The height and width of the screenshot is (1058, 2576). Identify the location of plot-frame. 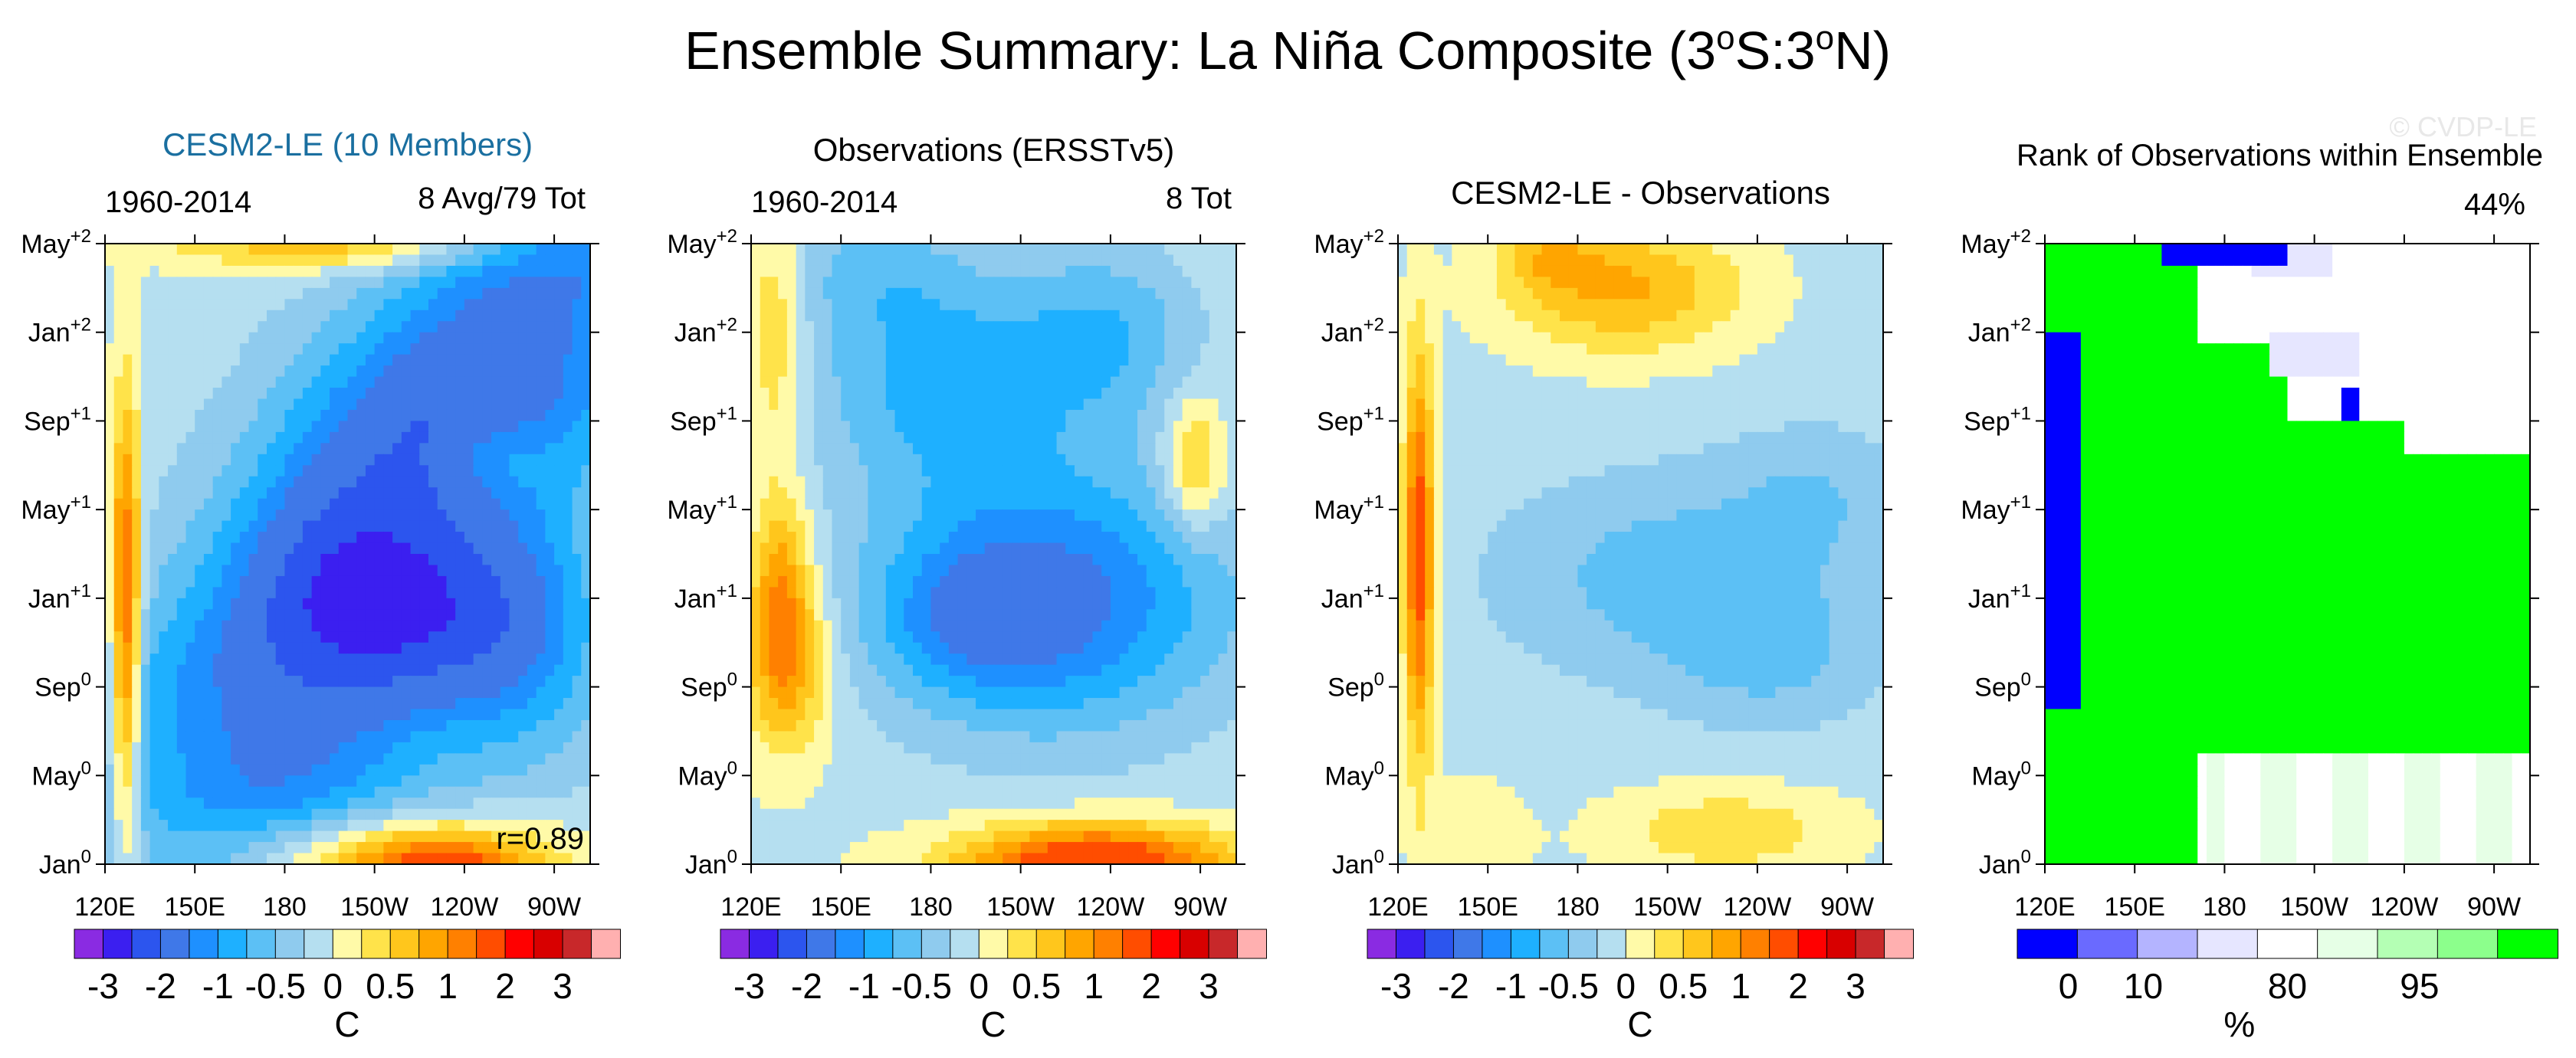
(347, 554).